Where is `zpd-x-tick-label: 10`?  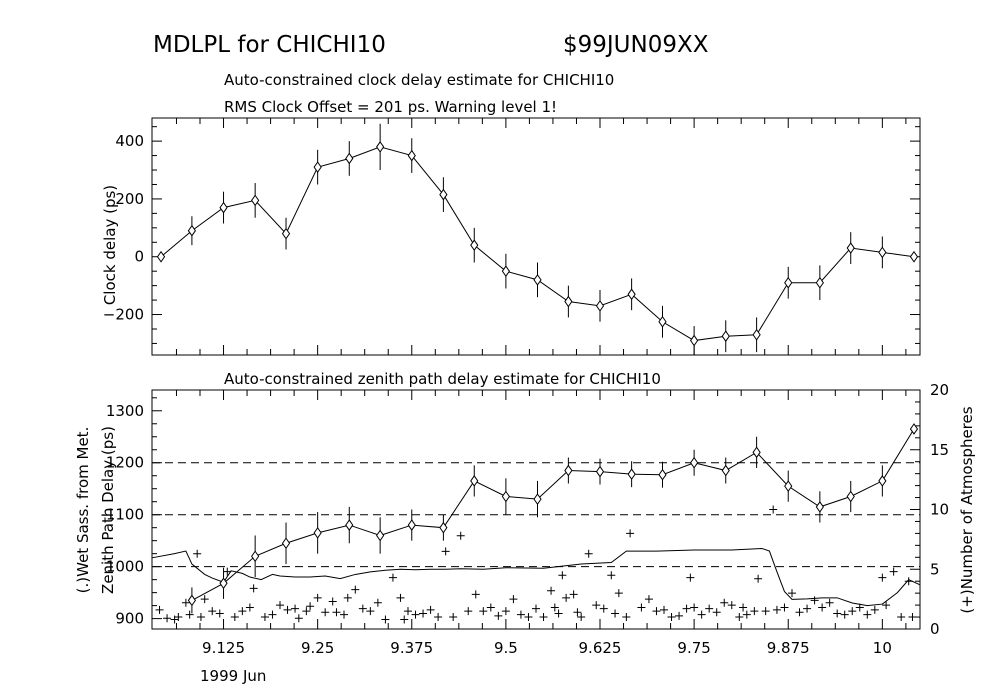 zpd-x-tick-label: 10 is located at coordinates (882, 648).